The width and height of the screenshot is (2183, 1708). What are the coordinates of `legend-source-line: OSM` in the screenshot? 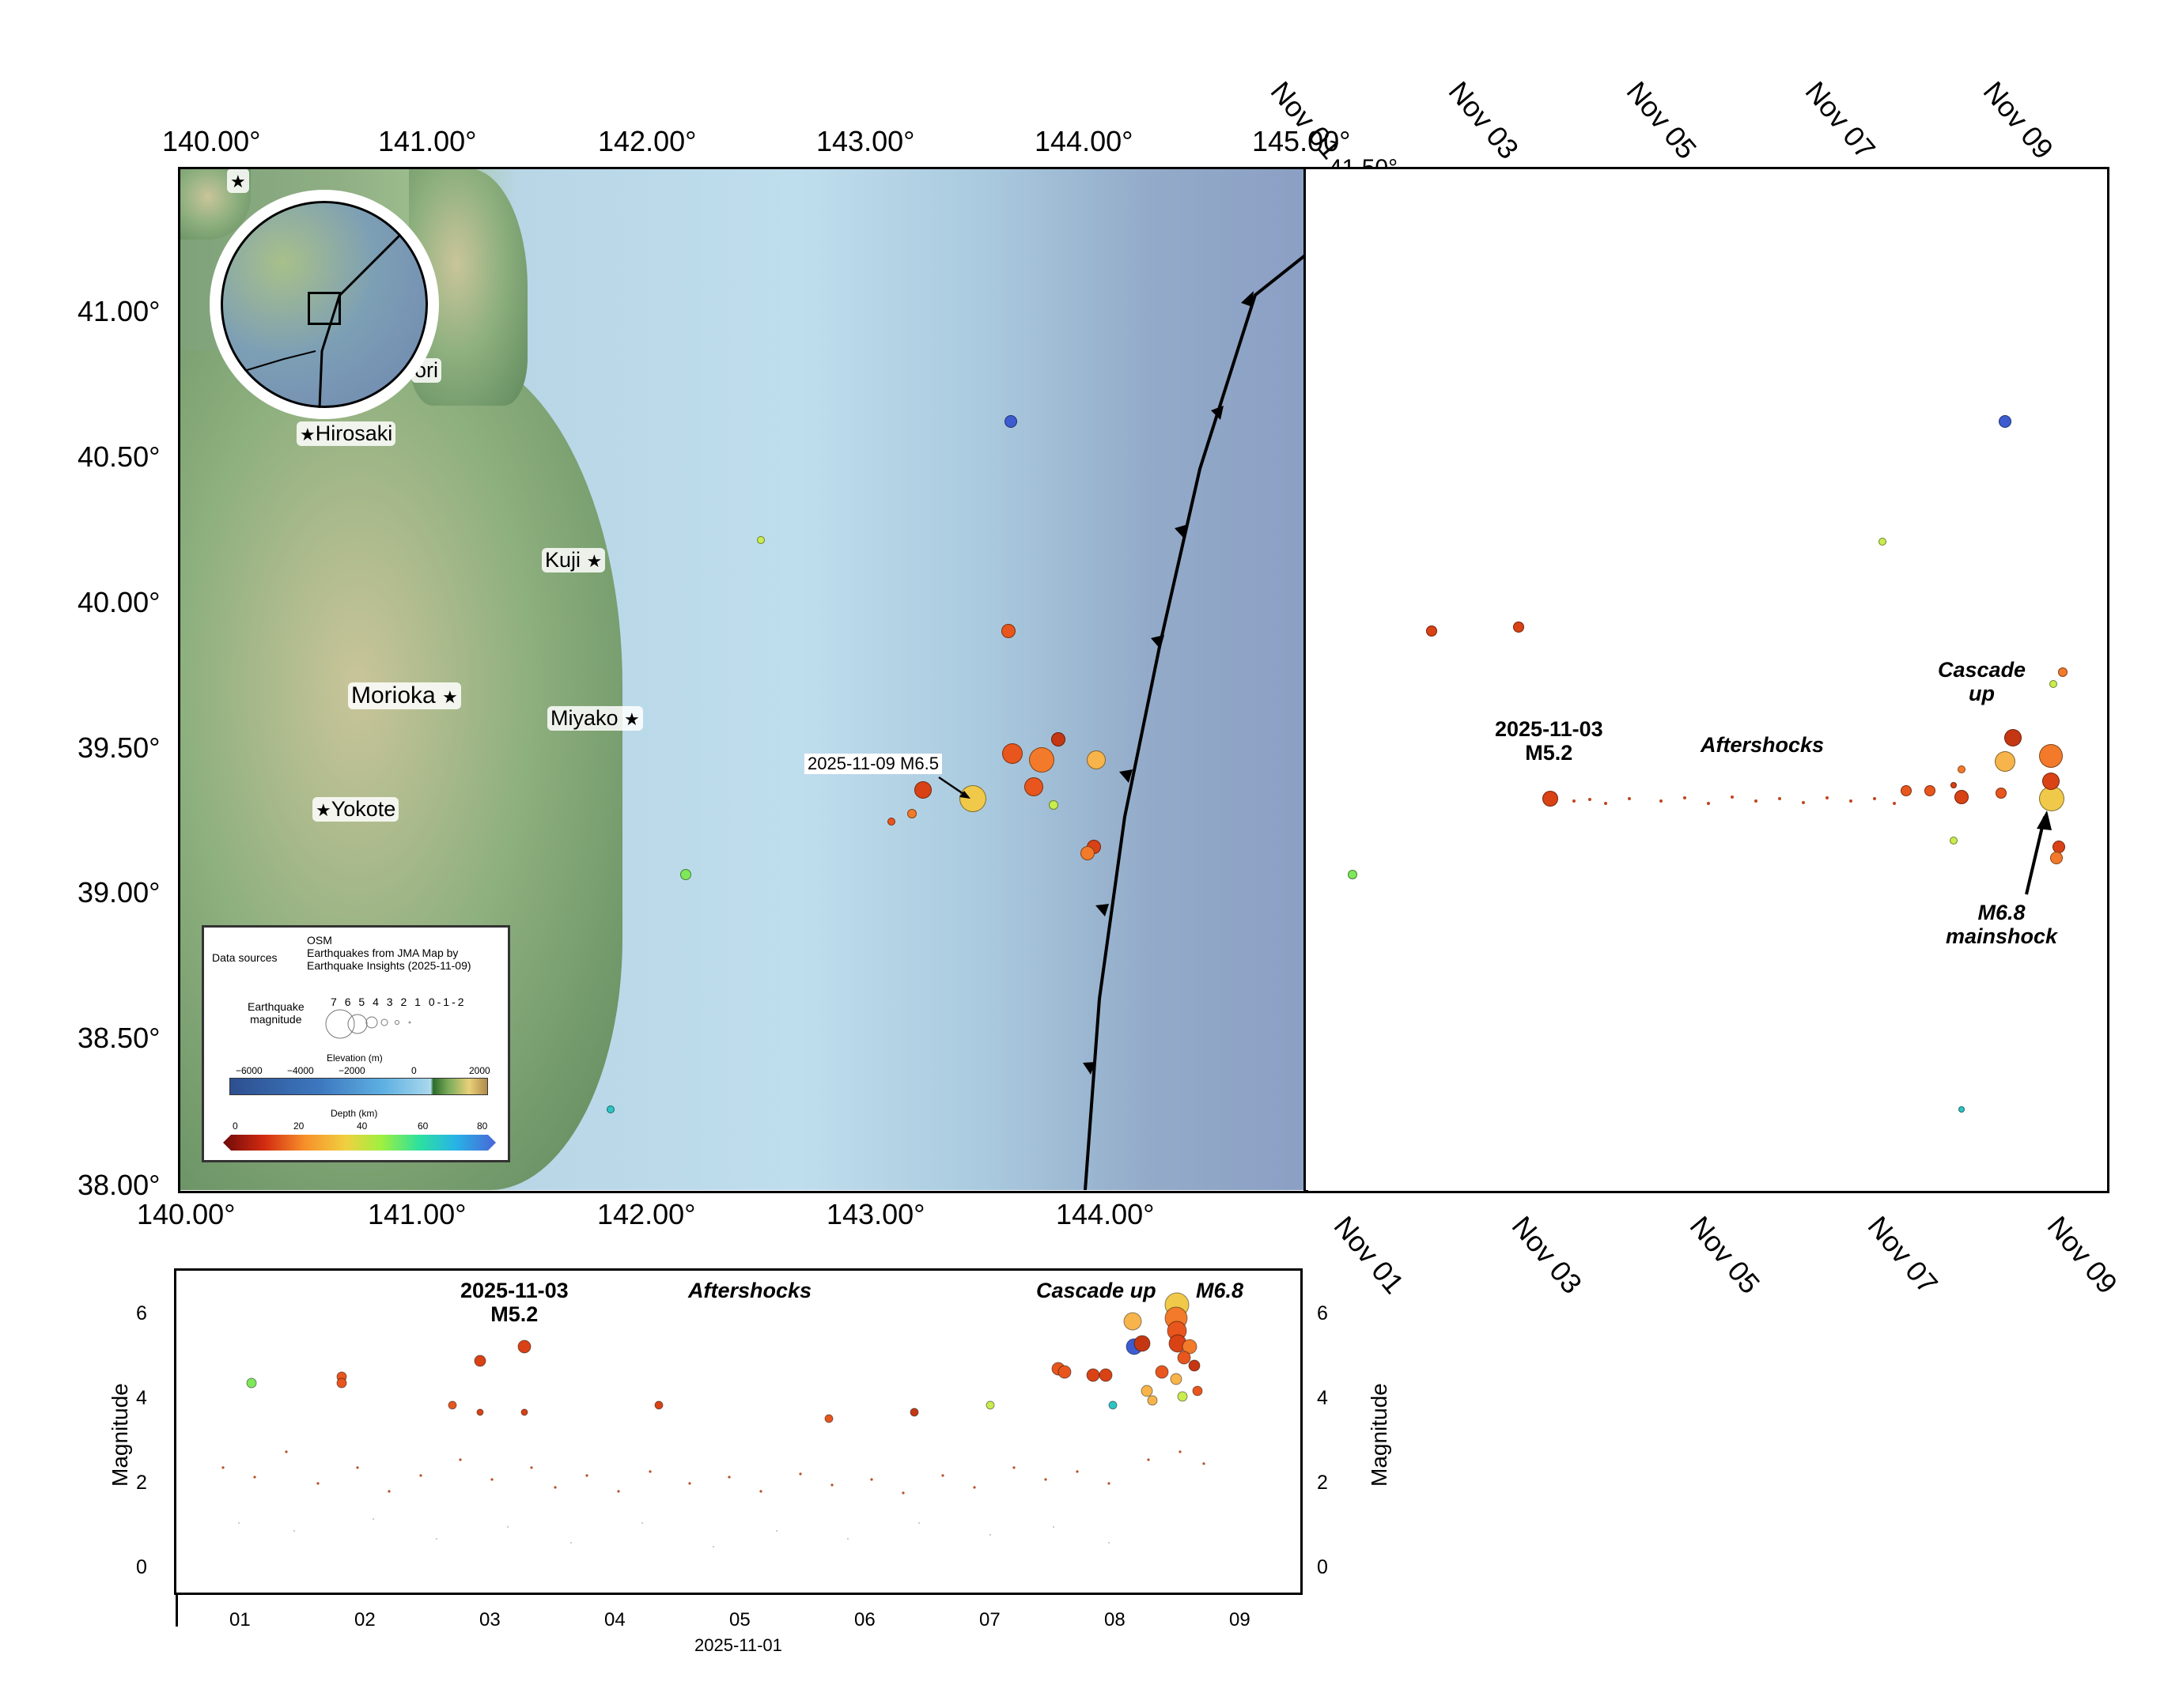 It's located at (319, 940).